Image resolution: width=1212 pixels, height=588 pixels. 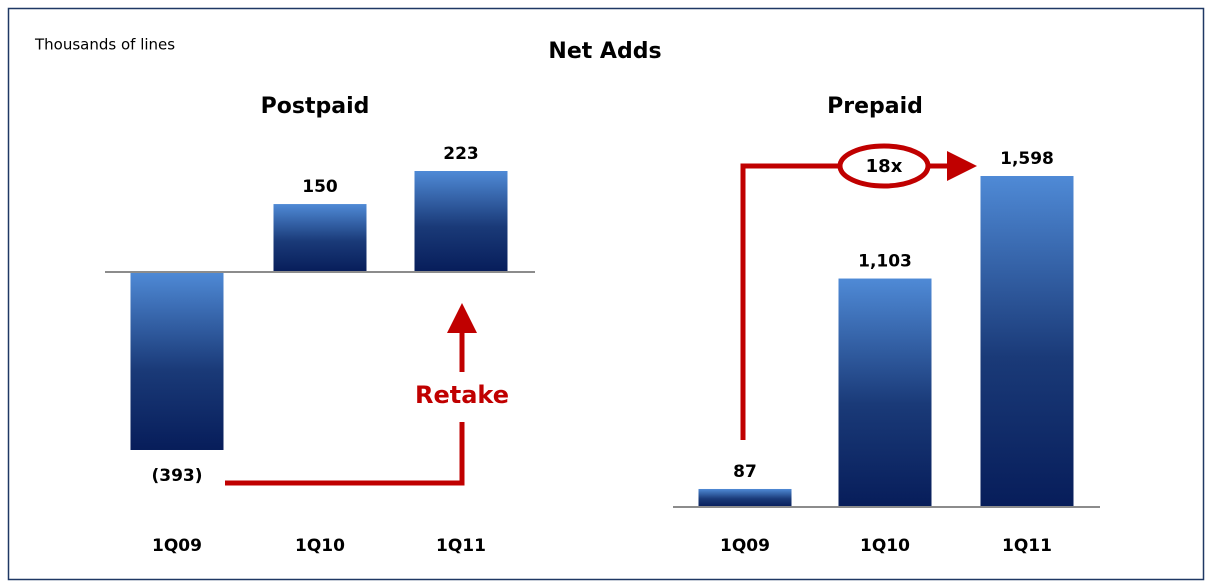 What do you see at coordinates (604, 51) in the screenshot?
I see `main-title: Net Adds` at bounding box center [604, 51].